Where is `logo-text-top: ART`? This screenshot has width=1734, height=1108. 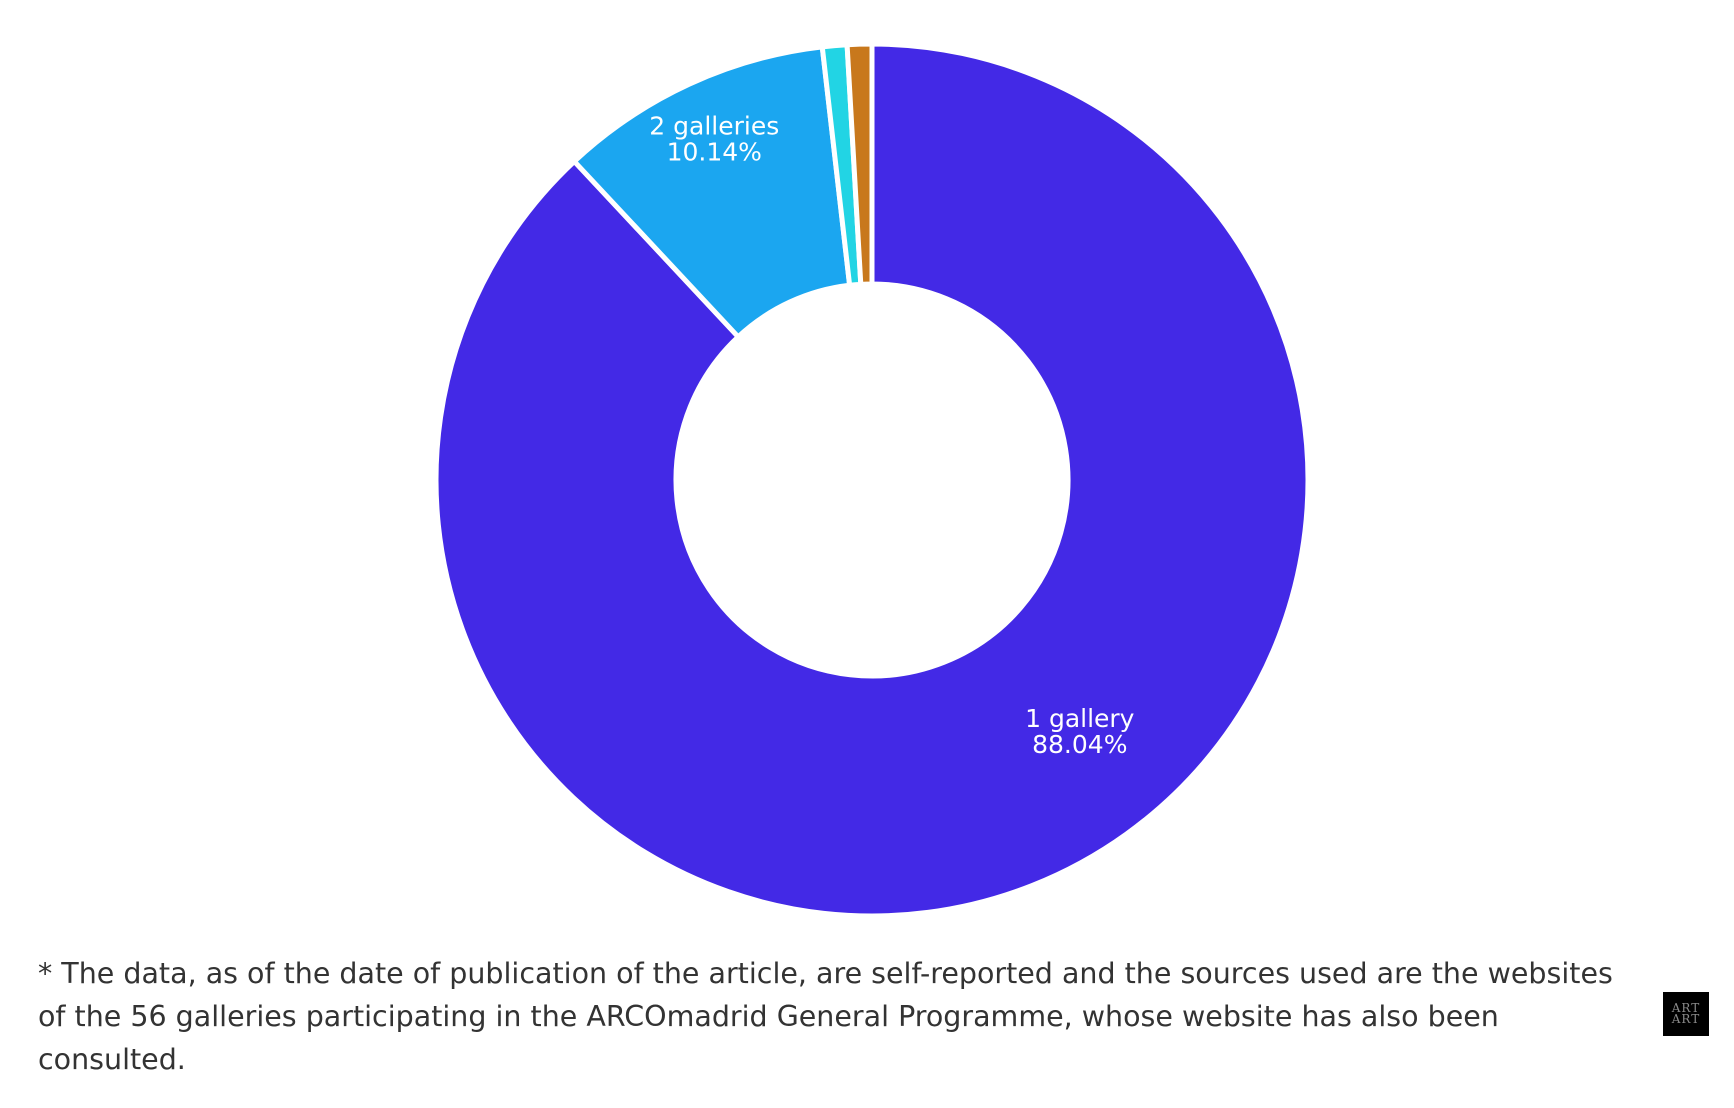
logo-text-top: ART is located at coordinates (1686, 1008).